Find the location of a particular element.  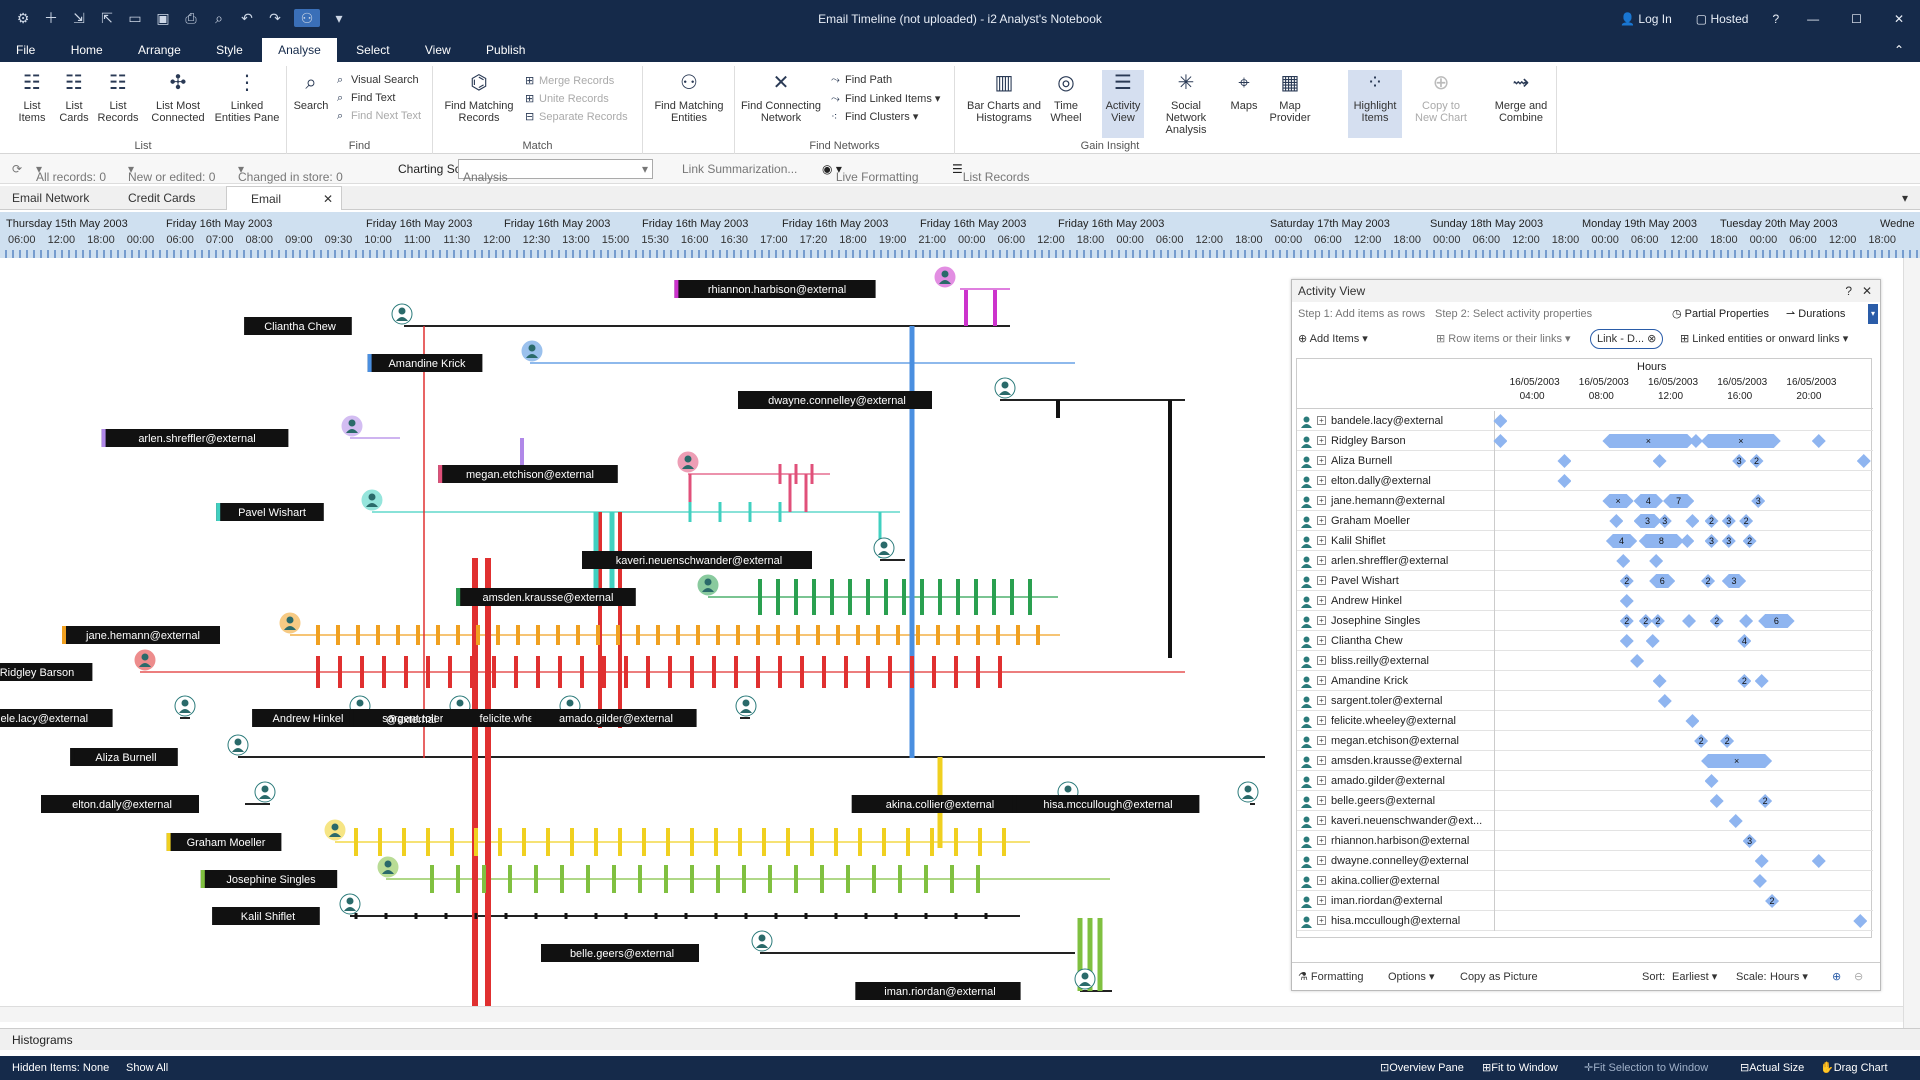

minimize-icon: — is located at coordinates (1813, 19).